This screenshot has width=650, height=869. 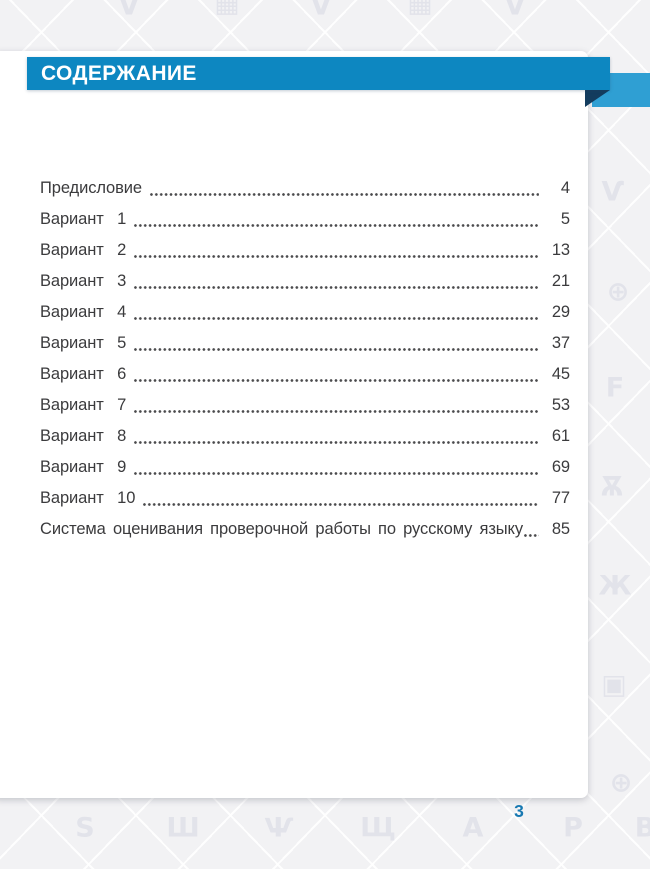 What do you see at coordinates (615, 388) in the screenshot?
I see `watermark-glyph-icon: F` at bounding box center [615, 388].